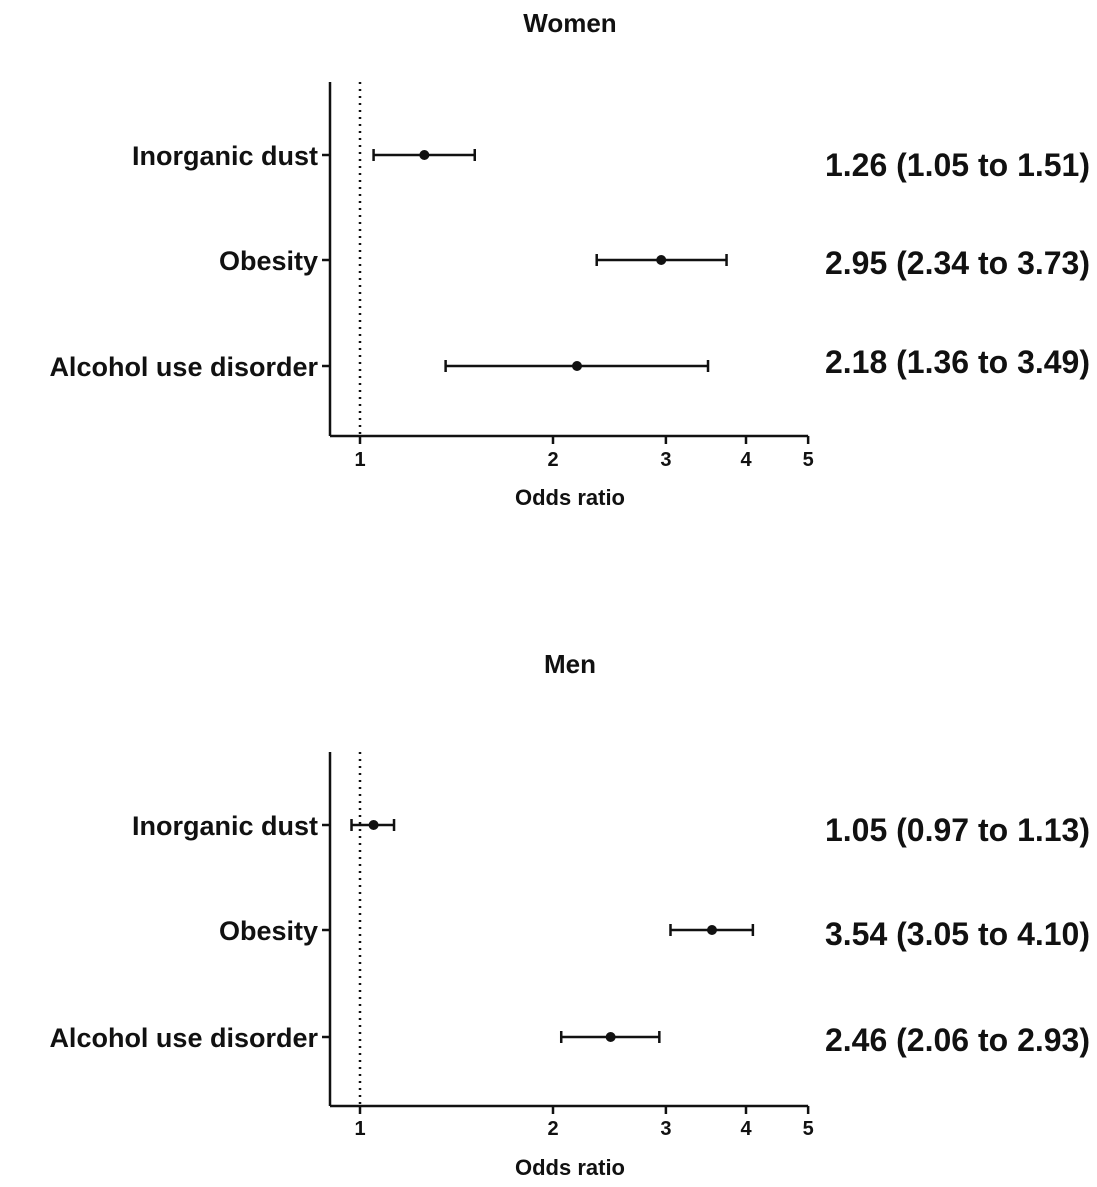 Image resolution: width=1097 pixels, height=1187 pixels. Describe the element at coordinates (957, 263) in the screenshot. I see `odds-ratio-label: 2.95 (2.34 to 3.73)` at that location.